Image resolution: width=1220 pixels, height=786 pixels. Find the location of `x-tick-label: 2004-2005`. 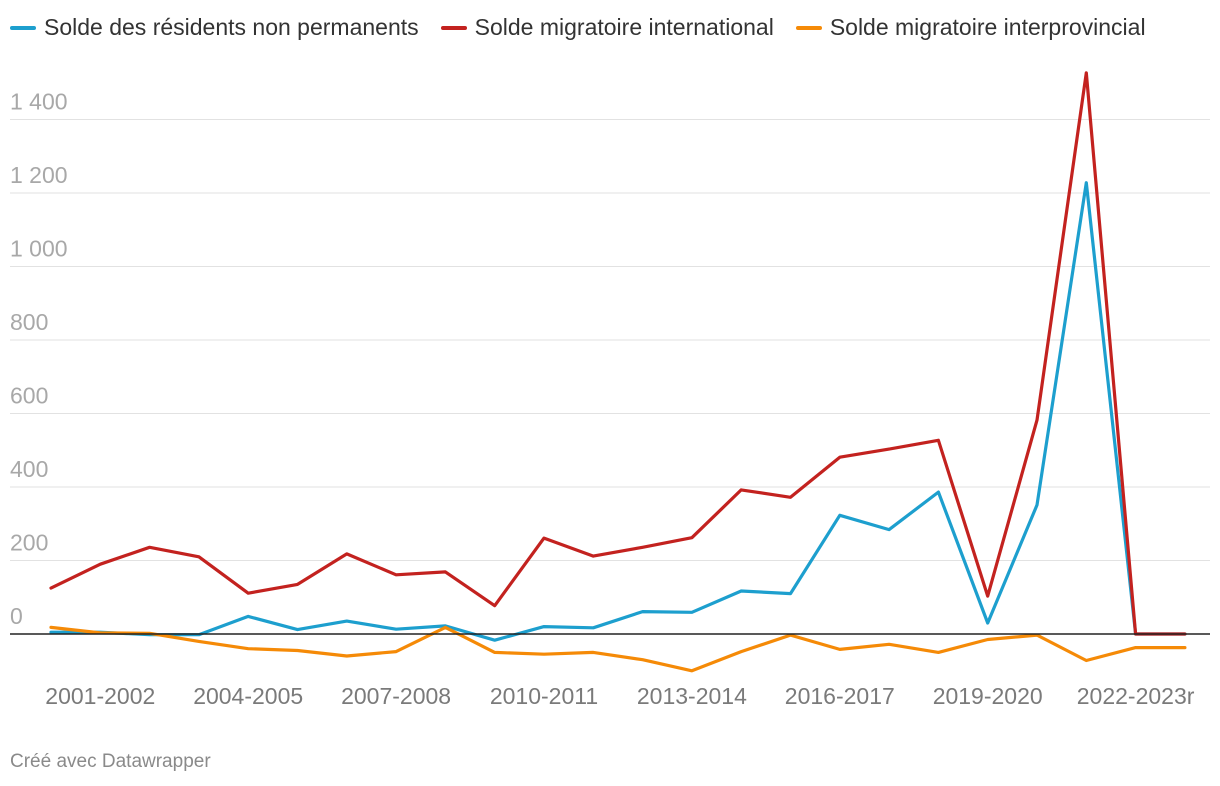

x-tick-label: 2004-2005 is located at coordinates (248, 696).